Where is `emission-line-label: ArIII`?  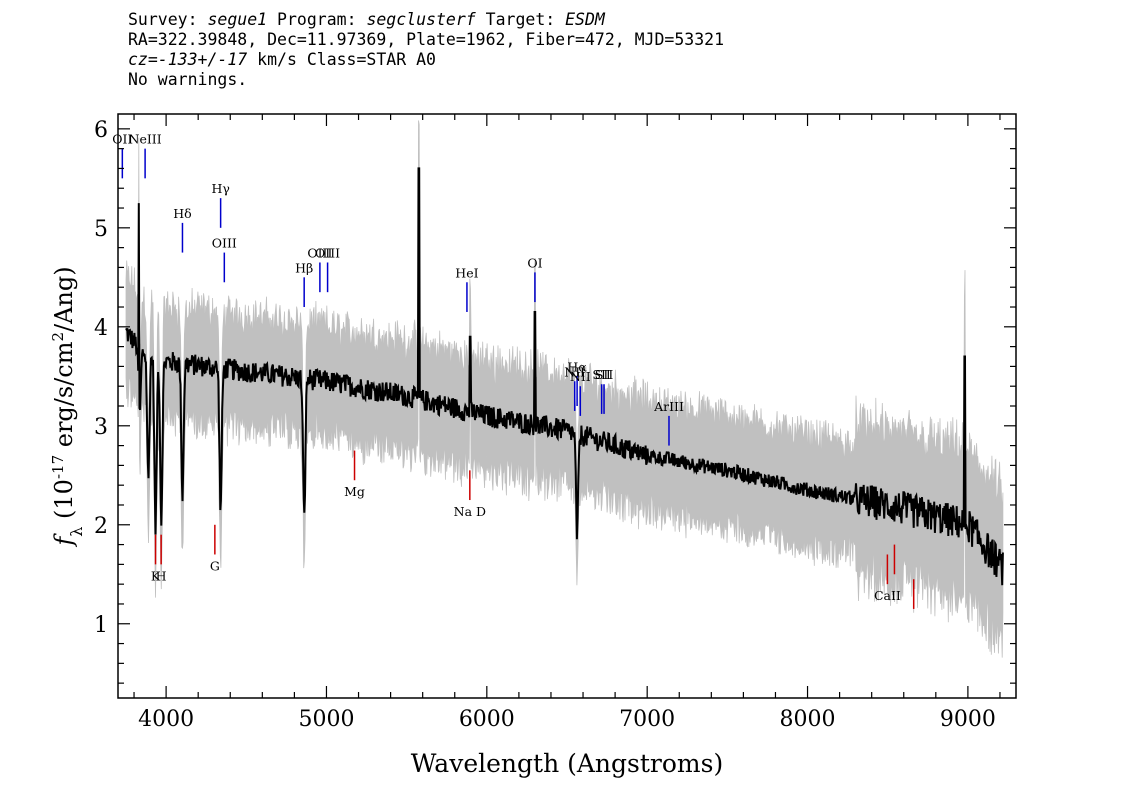 emission-line-label: ArIII is located at coordinates (668, 406).